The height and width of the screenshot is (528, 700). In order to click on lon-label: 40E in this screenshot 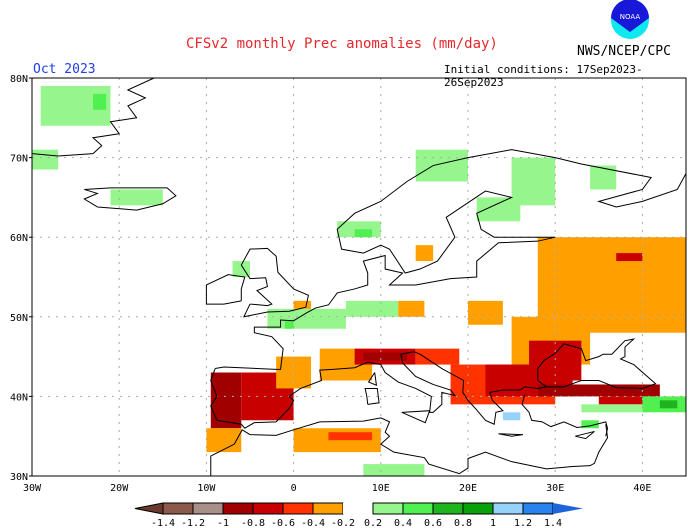, I will do `click(642, 488)`.